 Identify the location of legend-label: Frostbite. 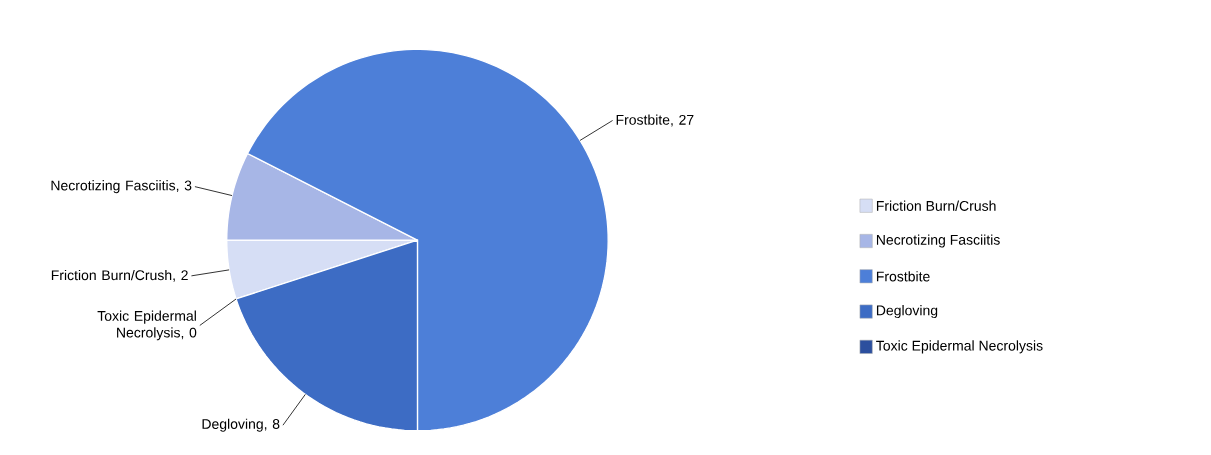
(903, 276).